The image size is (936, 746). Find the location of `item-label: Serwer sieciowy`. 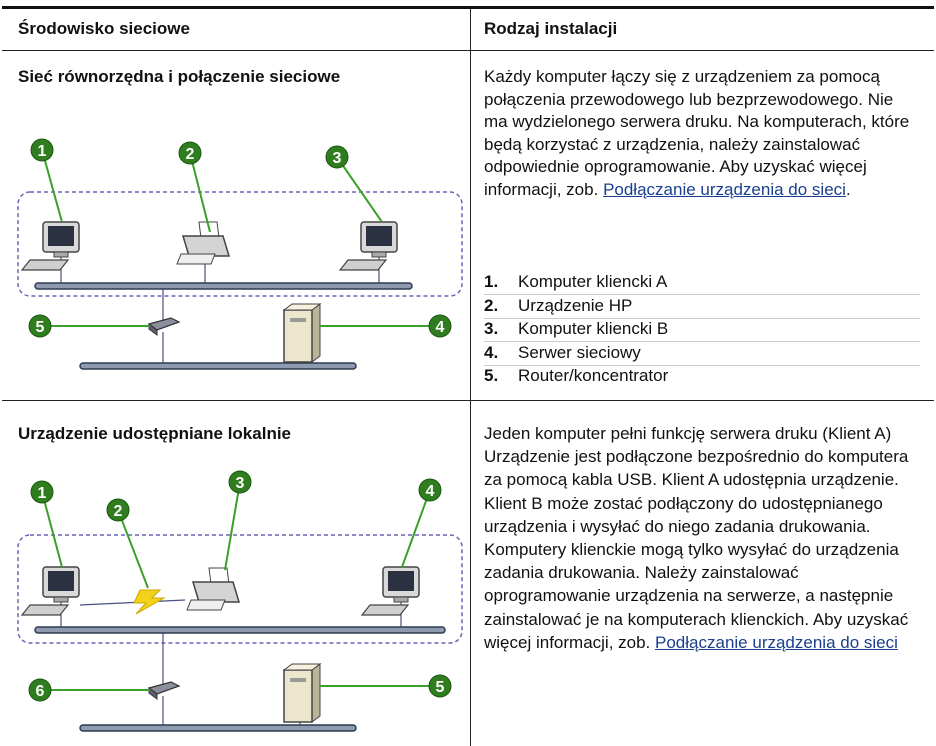

item-label: Serwer sieciowy is located at coordinates (579, 352).